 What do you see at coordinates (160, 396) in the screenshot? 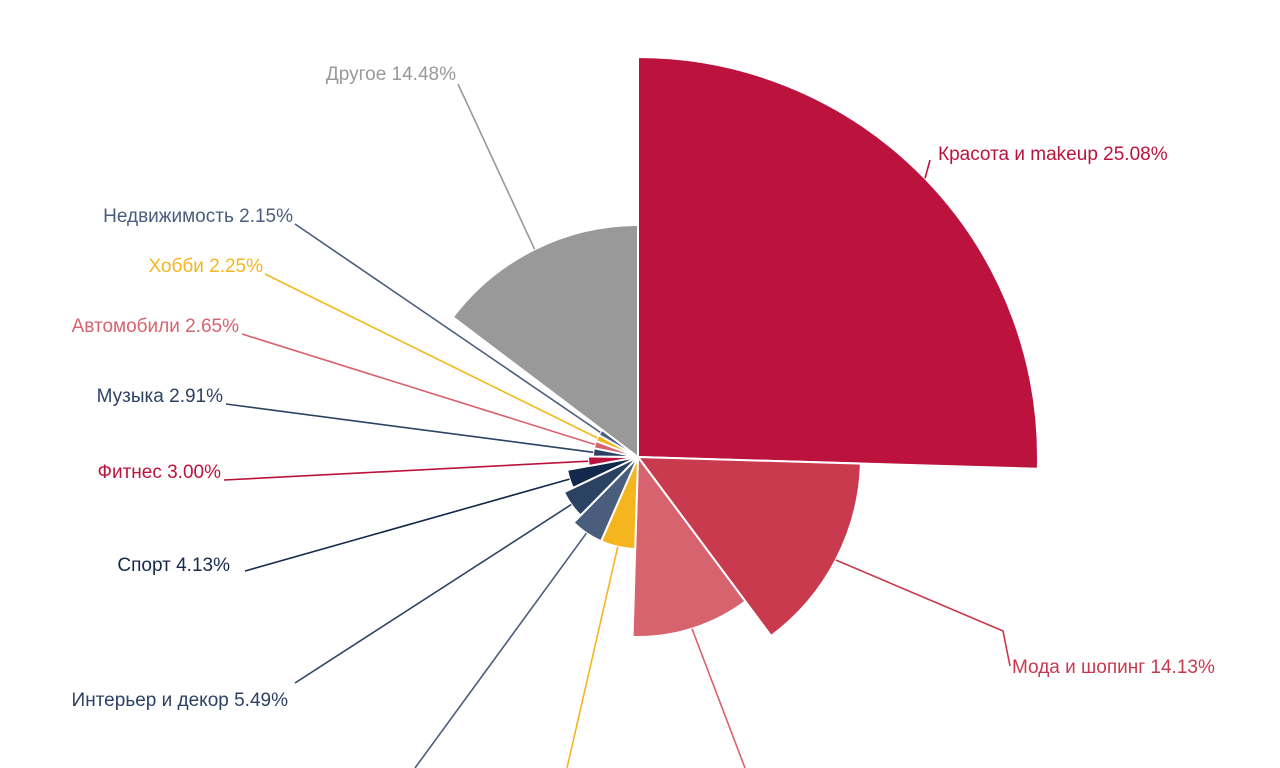
I see `slice-label: Музыка 2.91%` at bounding box center [160, 396].